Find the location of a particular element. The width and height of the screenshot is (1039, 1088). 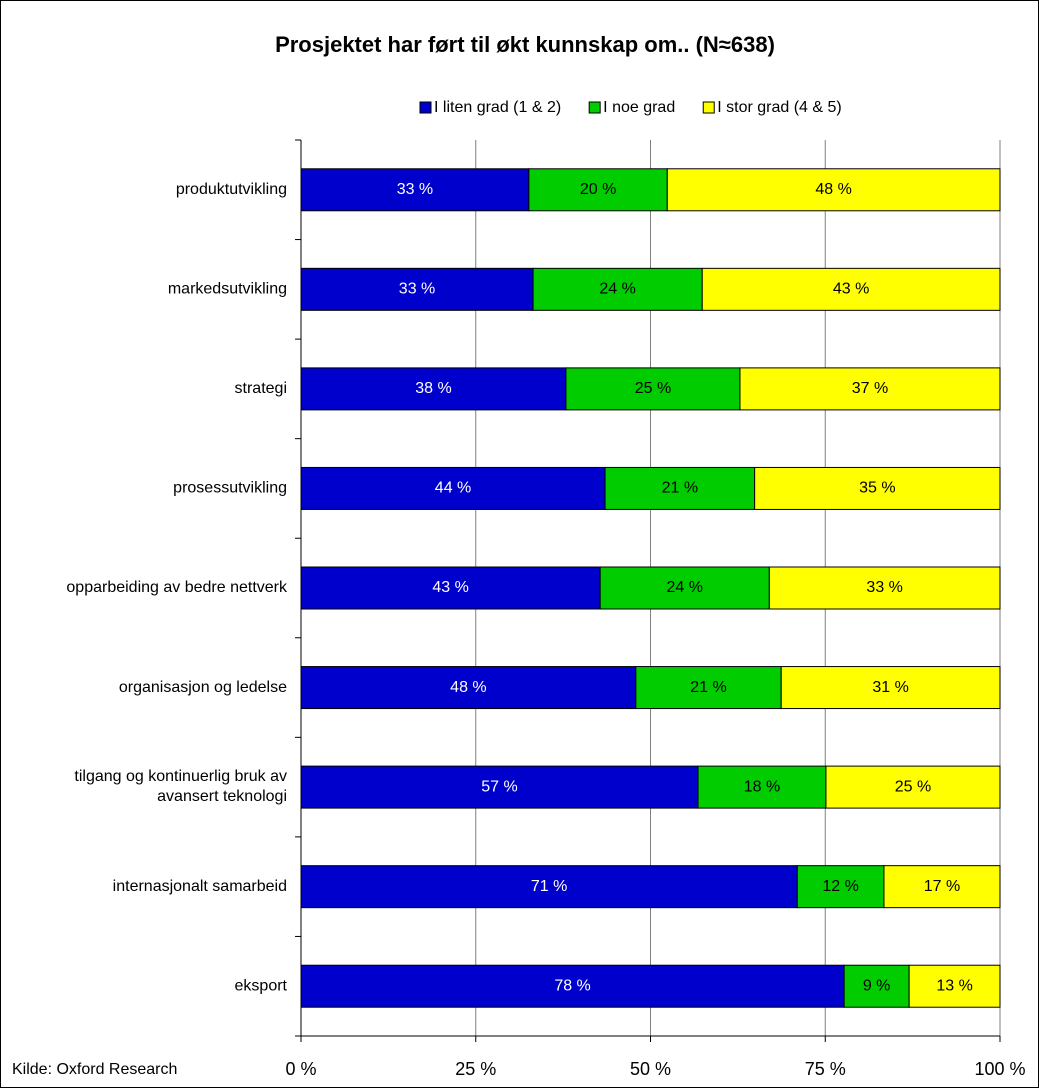

data-label: 37 % is located at coordinates (870, 388).